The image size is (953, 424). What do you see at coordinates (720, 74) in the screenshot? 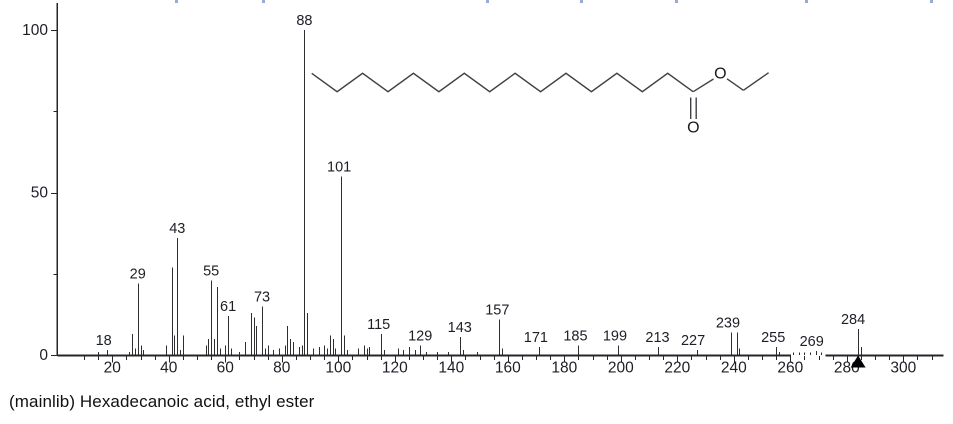
I see `ester-oxygen-label: O` at bounding box center [720, 74].